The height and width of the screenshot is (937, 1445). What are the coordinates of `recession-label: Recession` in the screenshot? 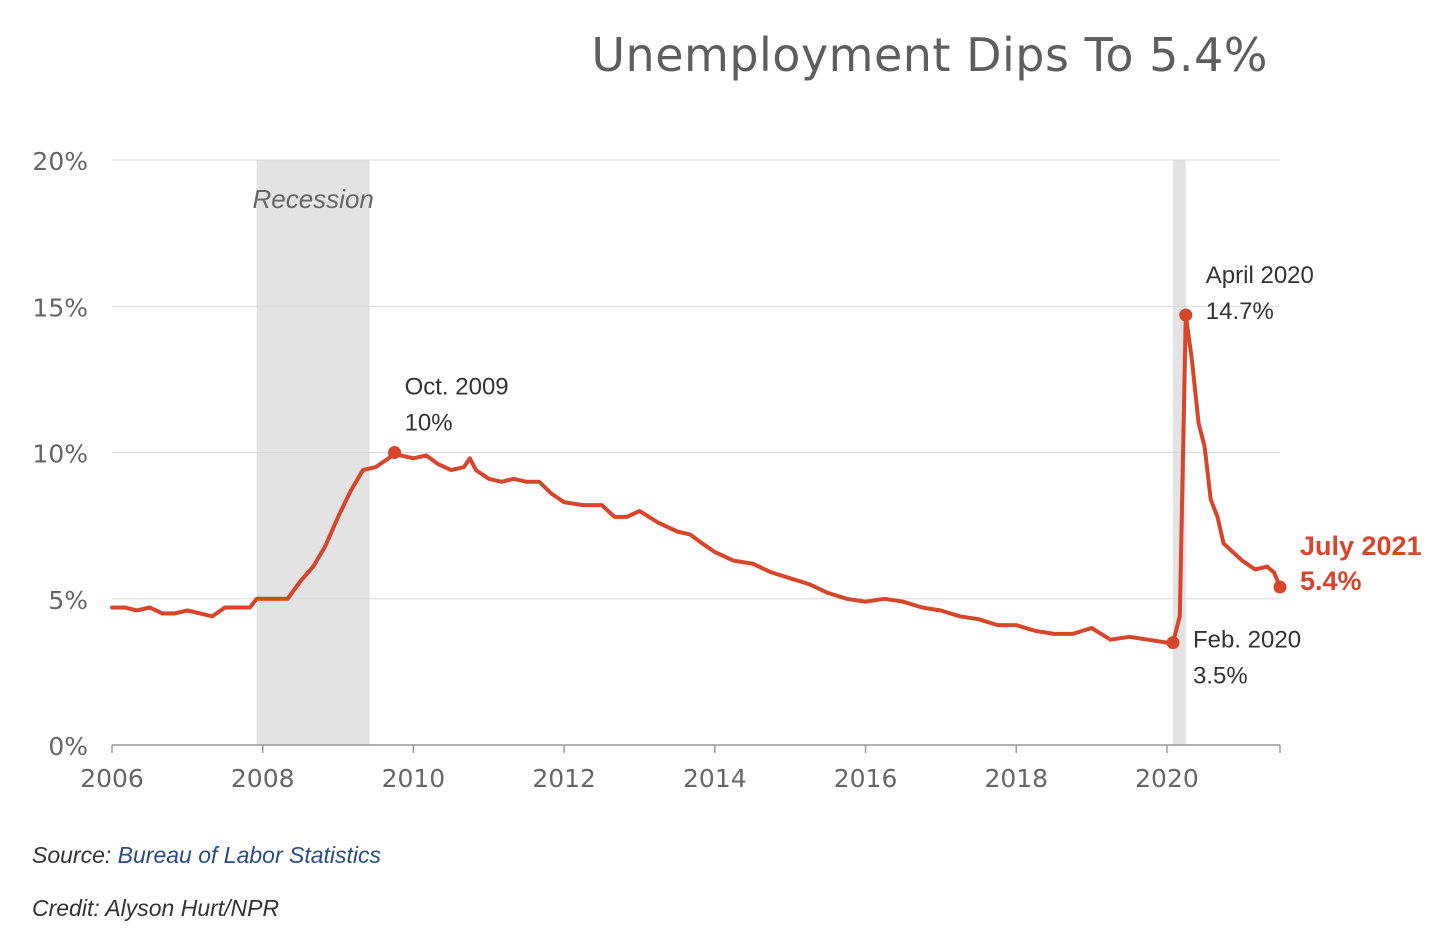 It's located at (312, 199).